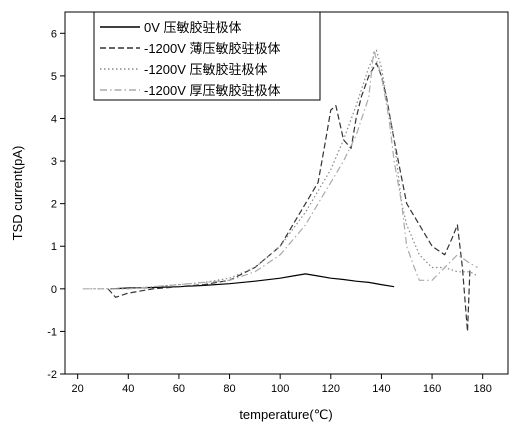  Describe the element at coordinates (52, 332) in the screenshot. I see `y-tick-label: -1` at that location.